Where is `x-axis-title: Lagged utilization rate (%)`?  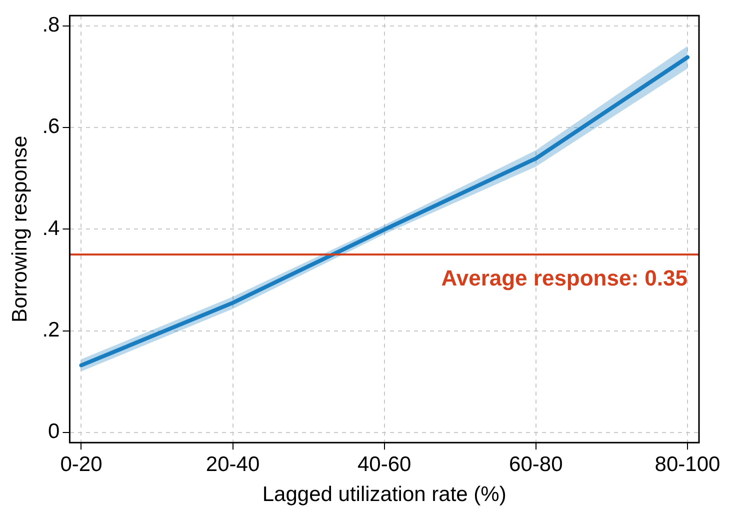
x-axis-title: Lagged utilization rate (%) is located at coordinates (384, 494).